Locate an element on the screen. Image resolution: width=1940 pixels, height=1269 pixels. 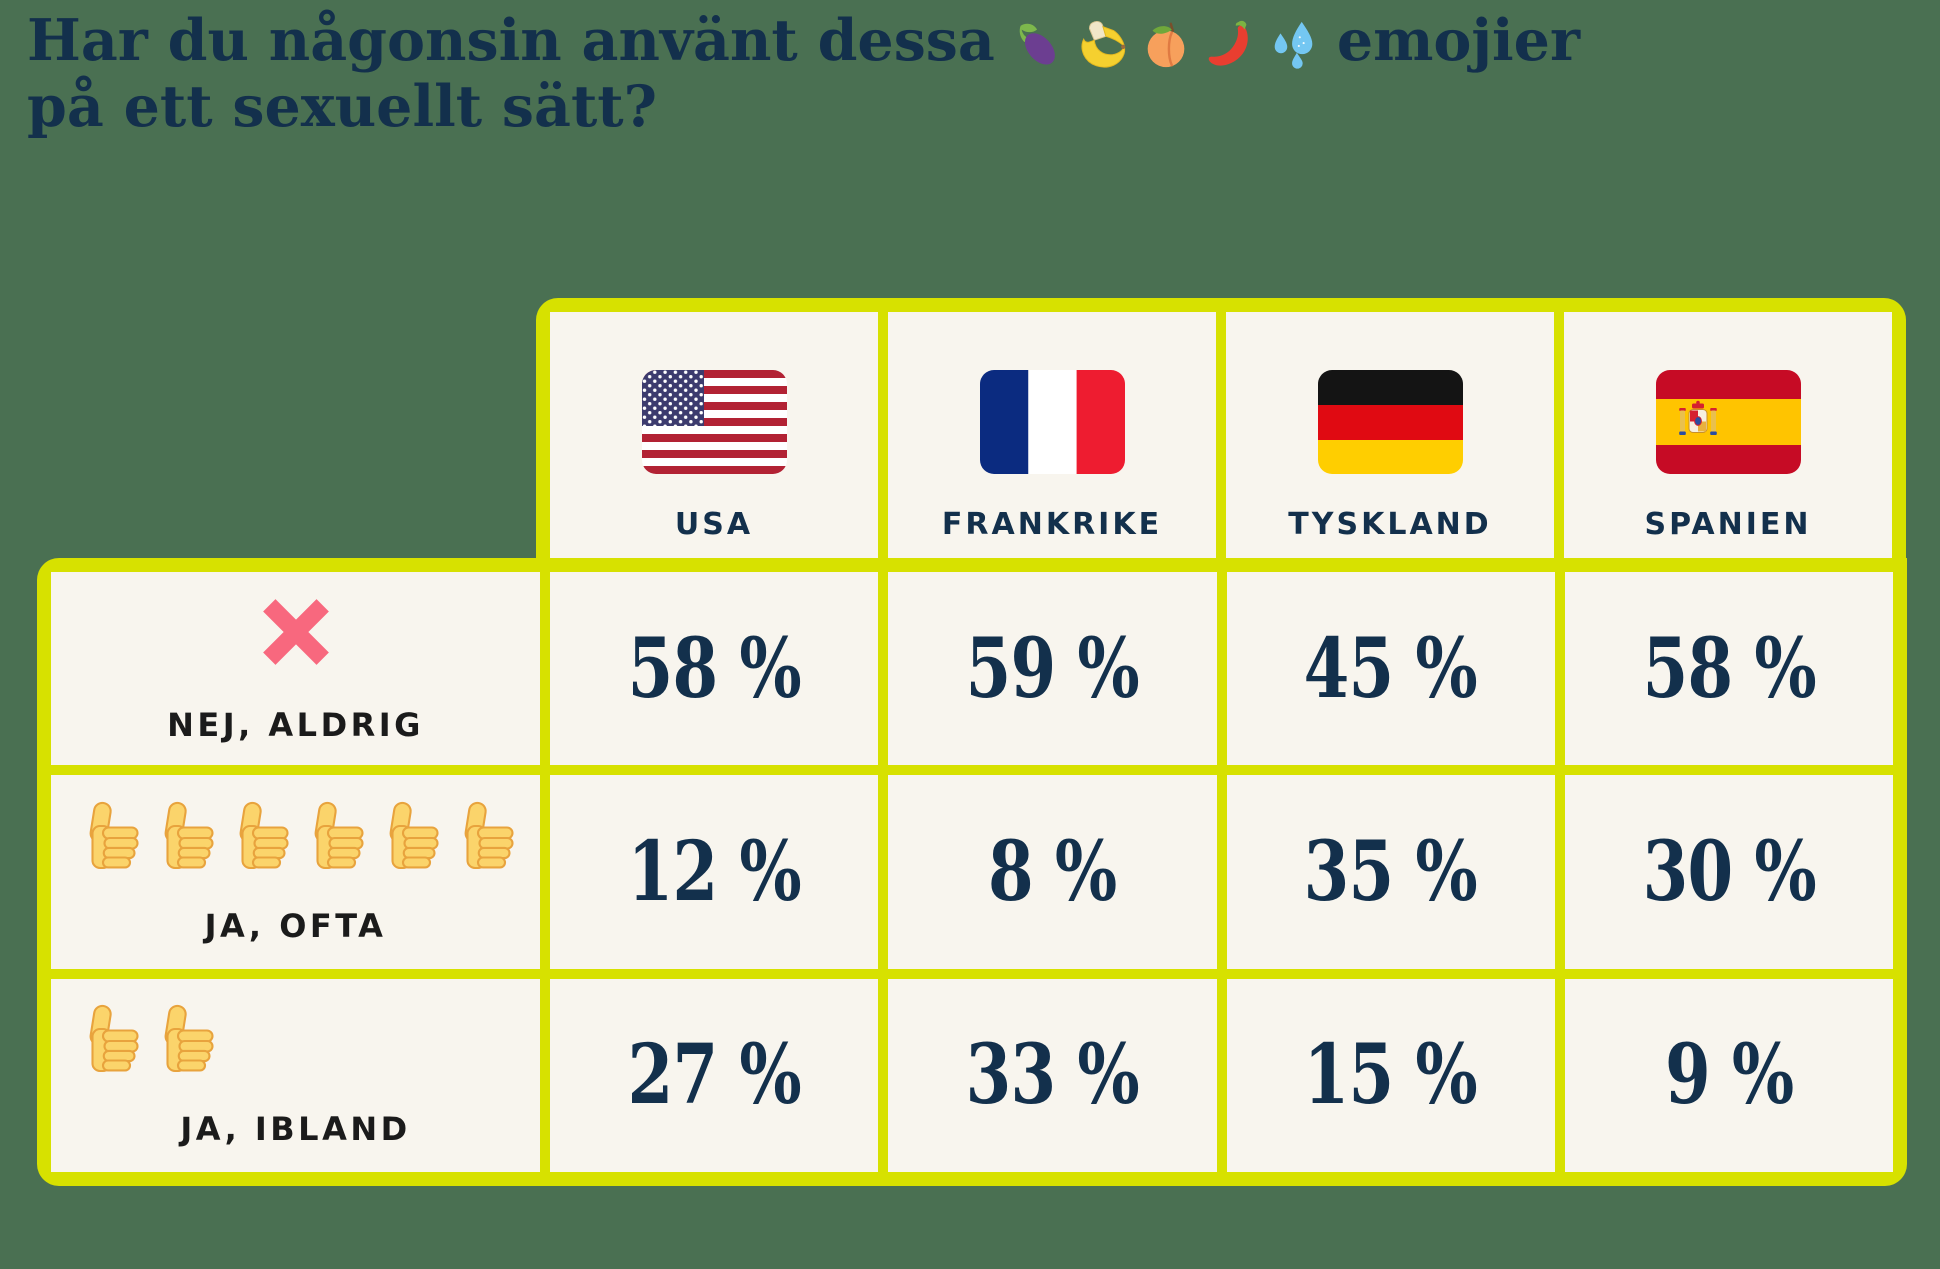
value-cell-nej-aldrig-tyskland: 45 % is located at coordinates (1390, 669).